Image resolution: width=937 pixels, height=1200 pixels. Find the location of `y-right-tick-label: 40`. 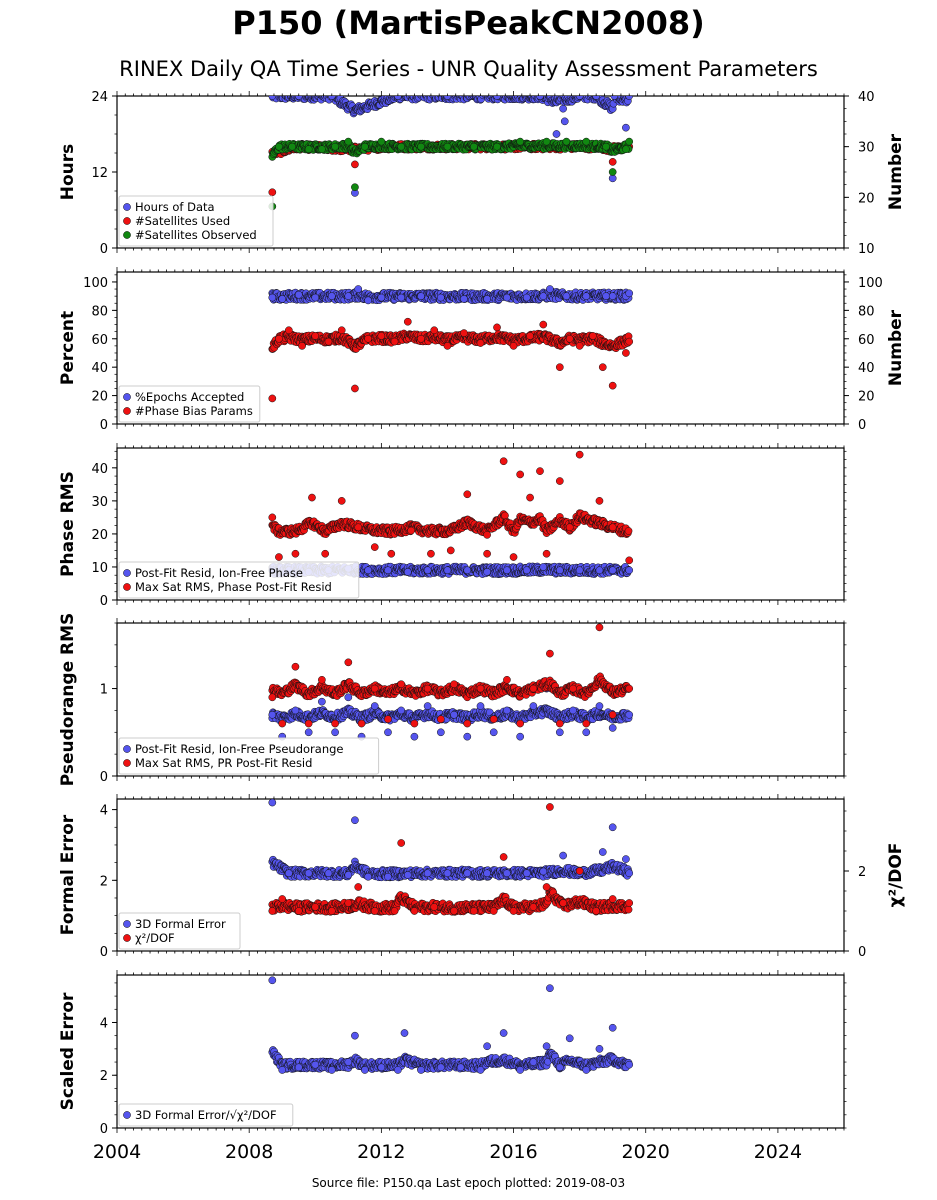

y-right-tick-label: 40 is located at coordinates (866, 368).